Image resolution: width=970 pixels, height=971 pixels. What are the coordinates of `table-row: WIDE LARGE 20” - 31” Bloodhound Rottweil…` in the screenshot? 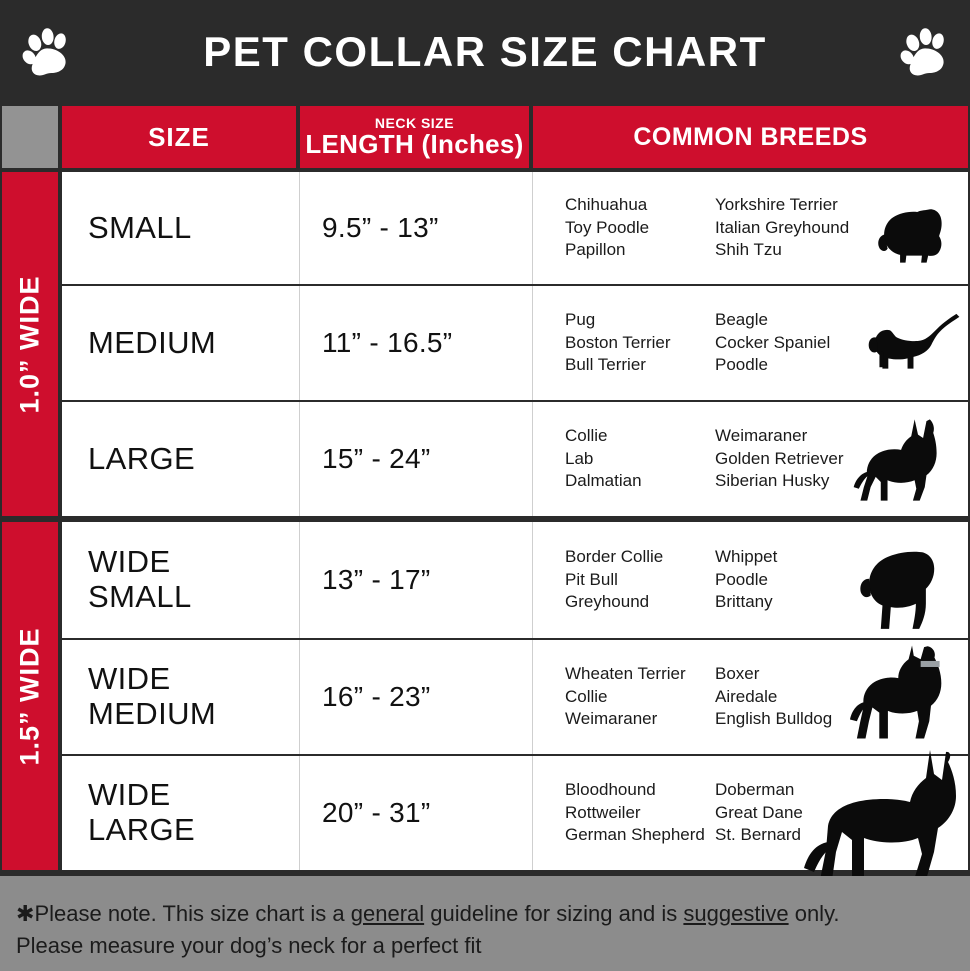 It's located at (515, 813).